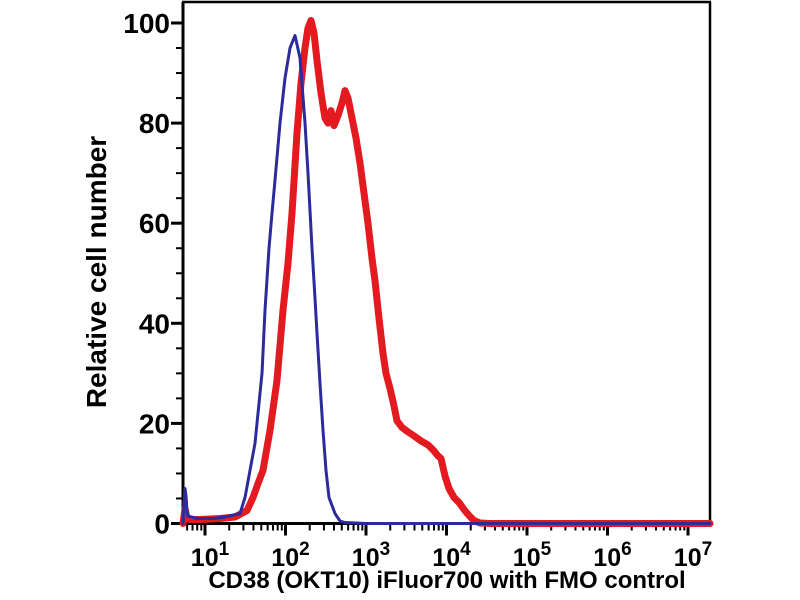  Describe the element at coordinates (446, 580) in the screenshot. I see `x-axis-title: CD38 (OKT10) iFluor700 with FMO control` at that location.